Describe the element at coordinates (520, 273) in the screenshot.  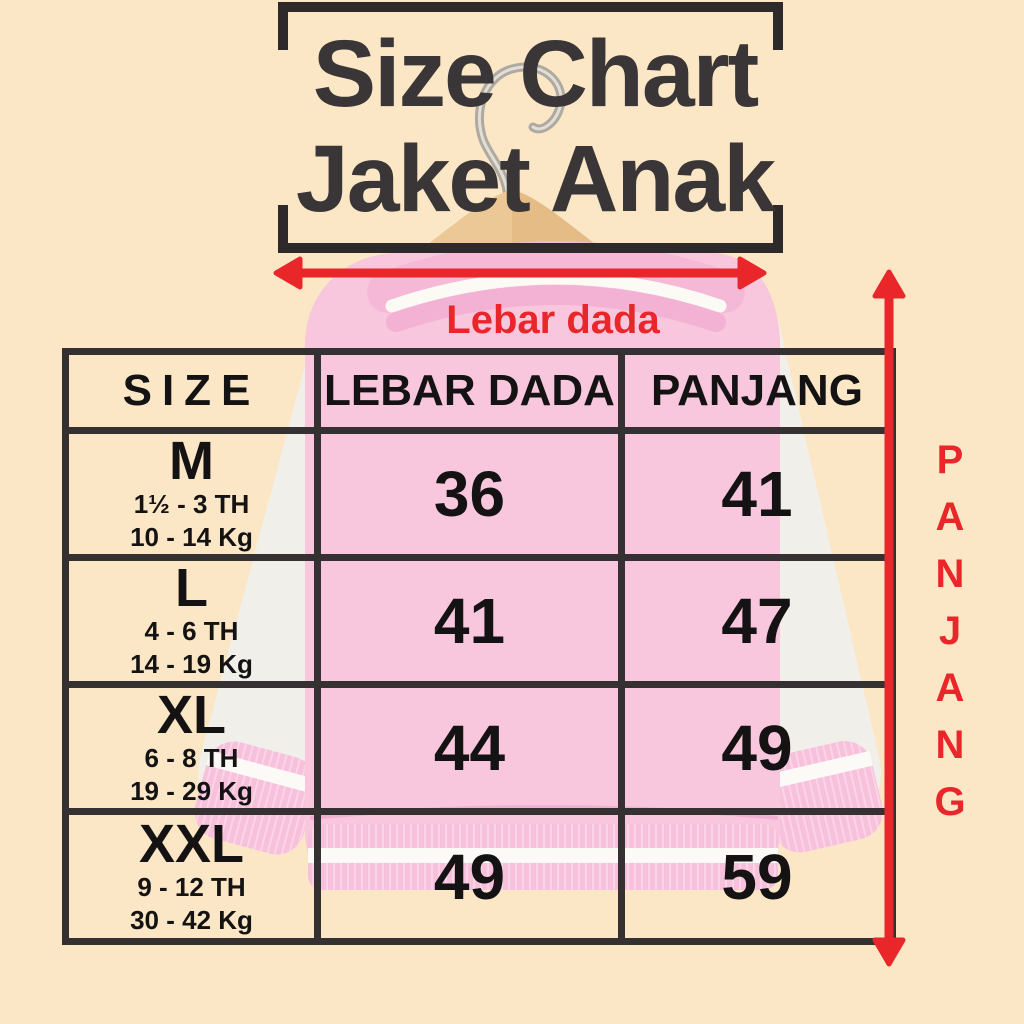
I see `chest-width-arrow` at that location.